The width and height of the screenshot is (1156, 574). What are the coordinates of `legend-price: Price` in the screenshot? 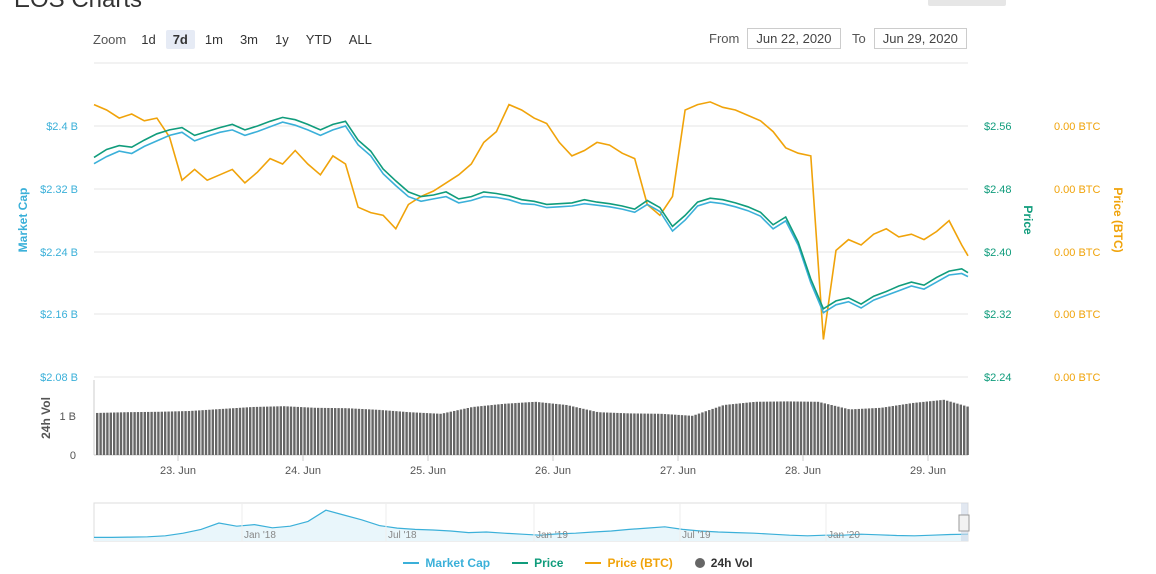 It's located at (537, 563).